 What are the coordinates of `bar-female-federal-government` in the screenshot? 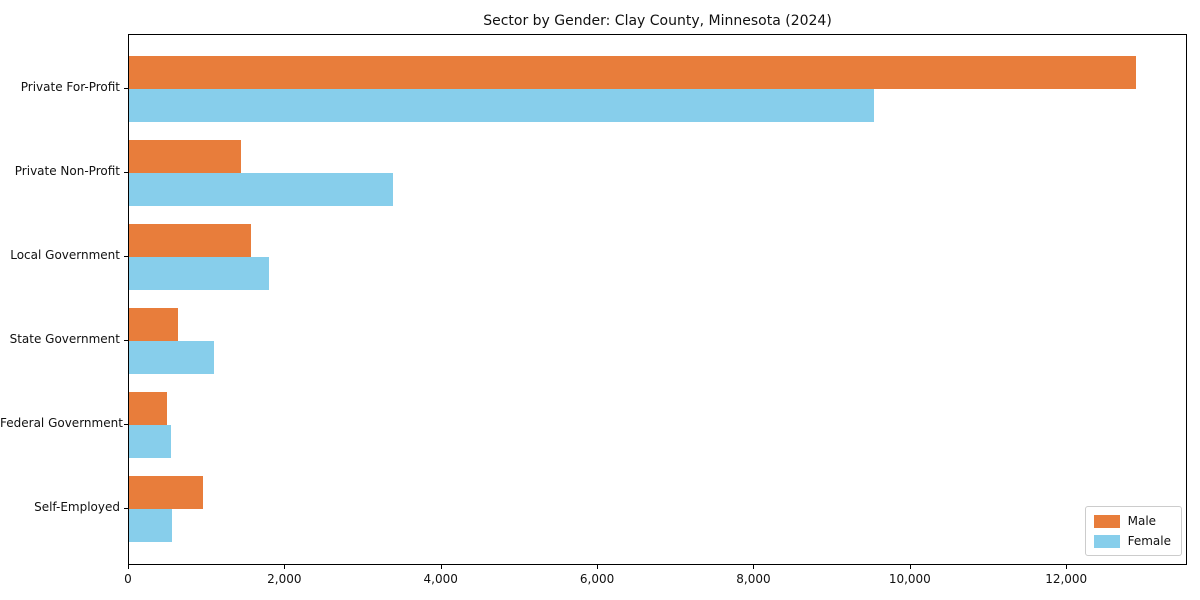 It's located at (150, 441).